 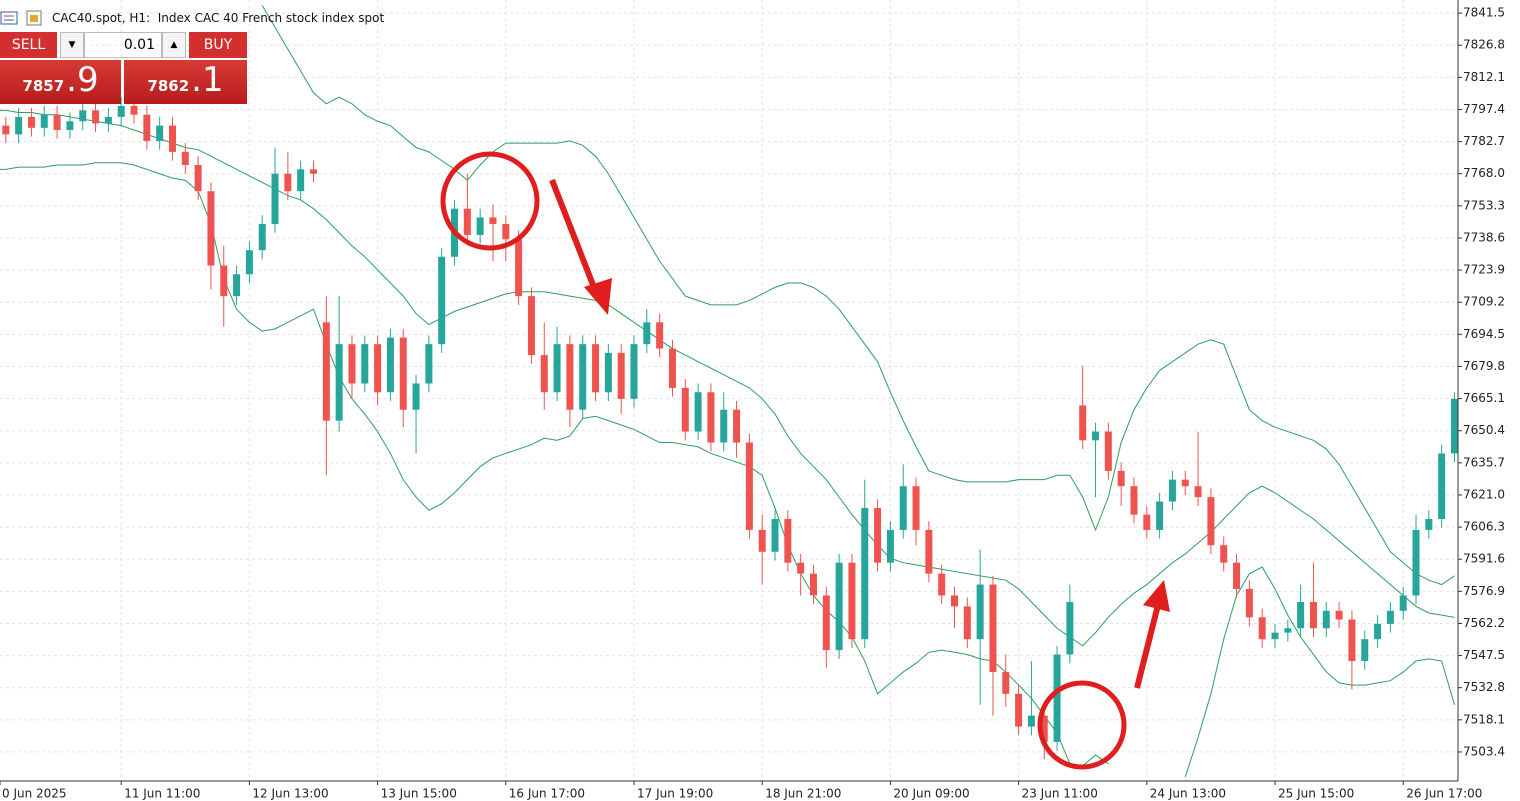 What do you see at coordinates (1444, 794) in the screenshot?
I see `x-tick-label: 26 Jun 17:00` at bounding box center [1444, 794].